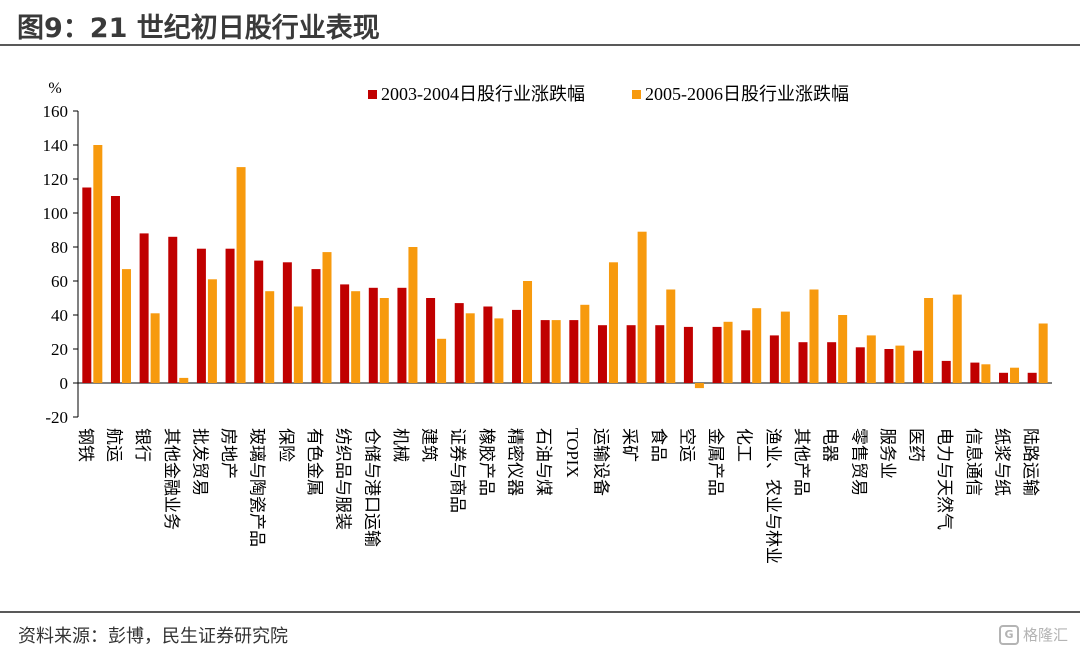 This screenshot has width=1080, height=652. What do you see at coordinates (1008, 634) in the screenshot?
I see `watermark-logo-icon: G` at bounding box center [1008, 634].